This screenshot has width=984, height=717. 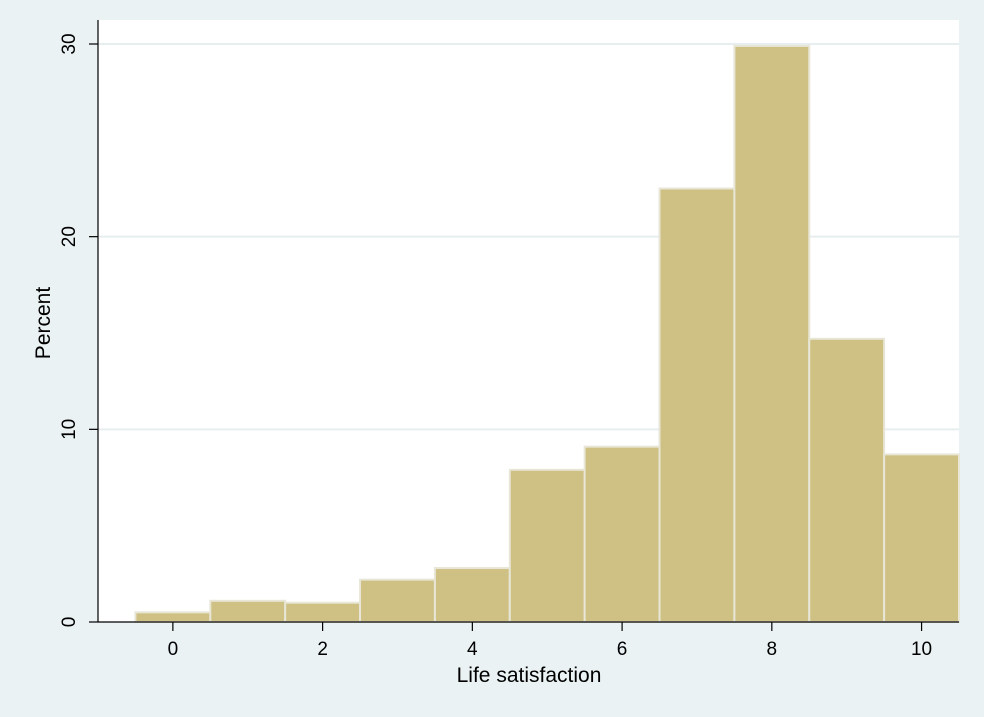 I want to click on y-tick-label-30: 30, so click(x=69, y=43).